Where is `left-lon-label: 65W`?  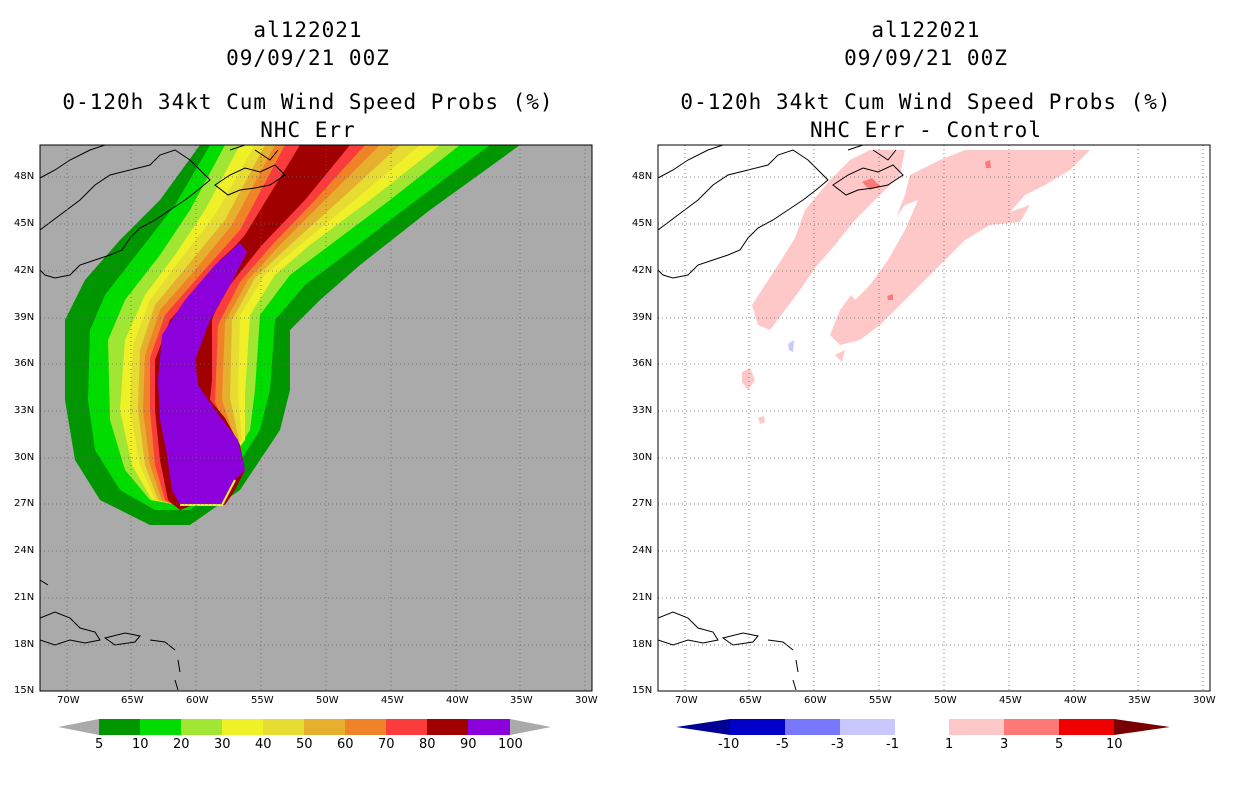 left-lon-label: 65W is located at coordinates (132, 700).